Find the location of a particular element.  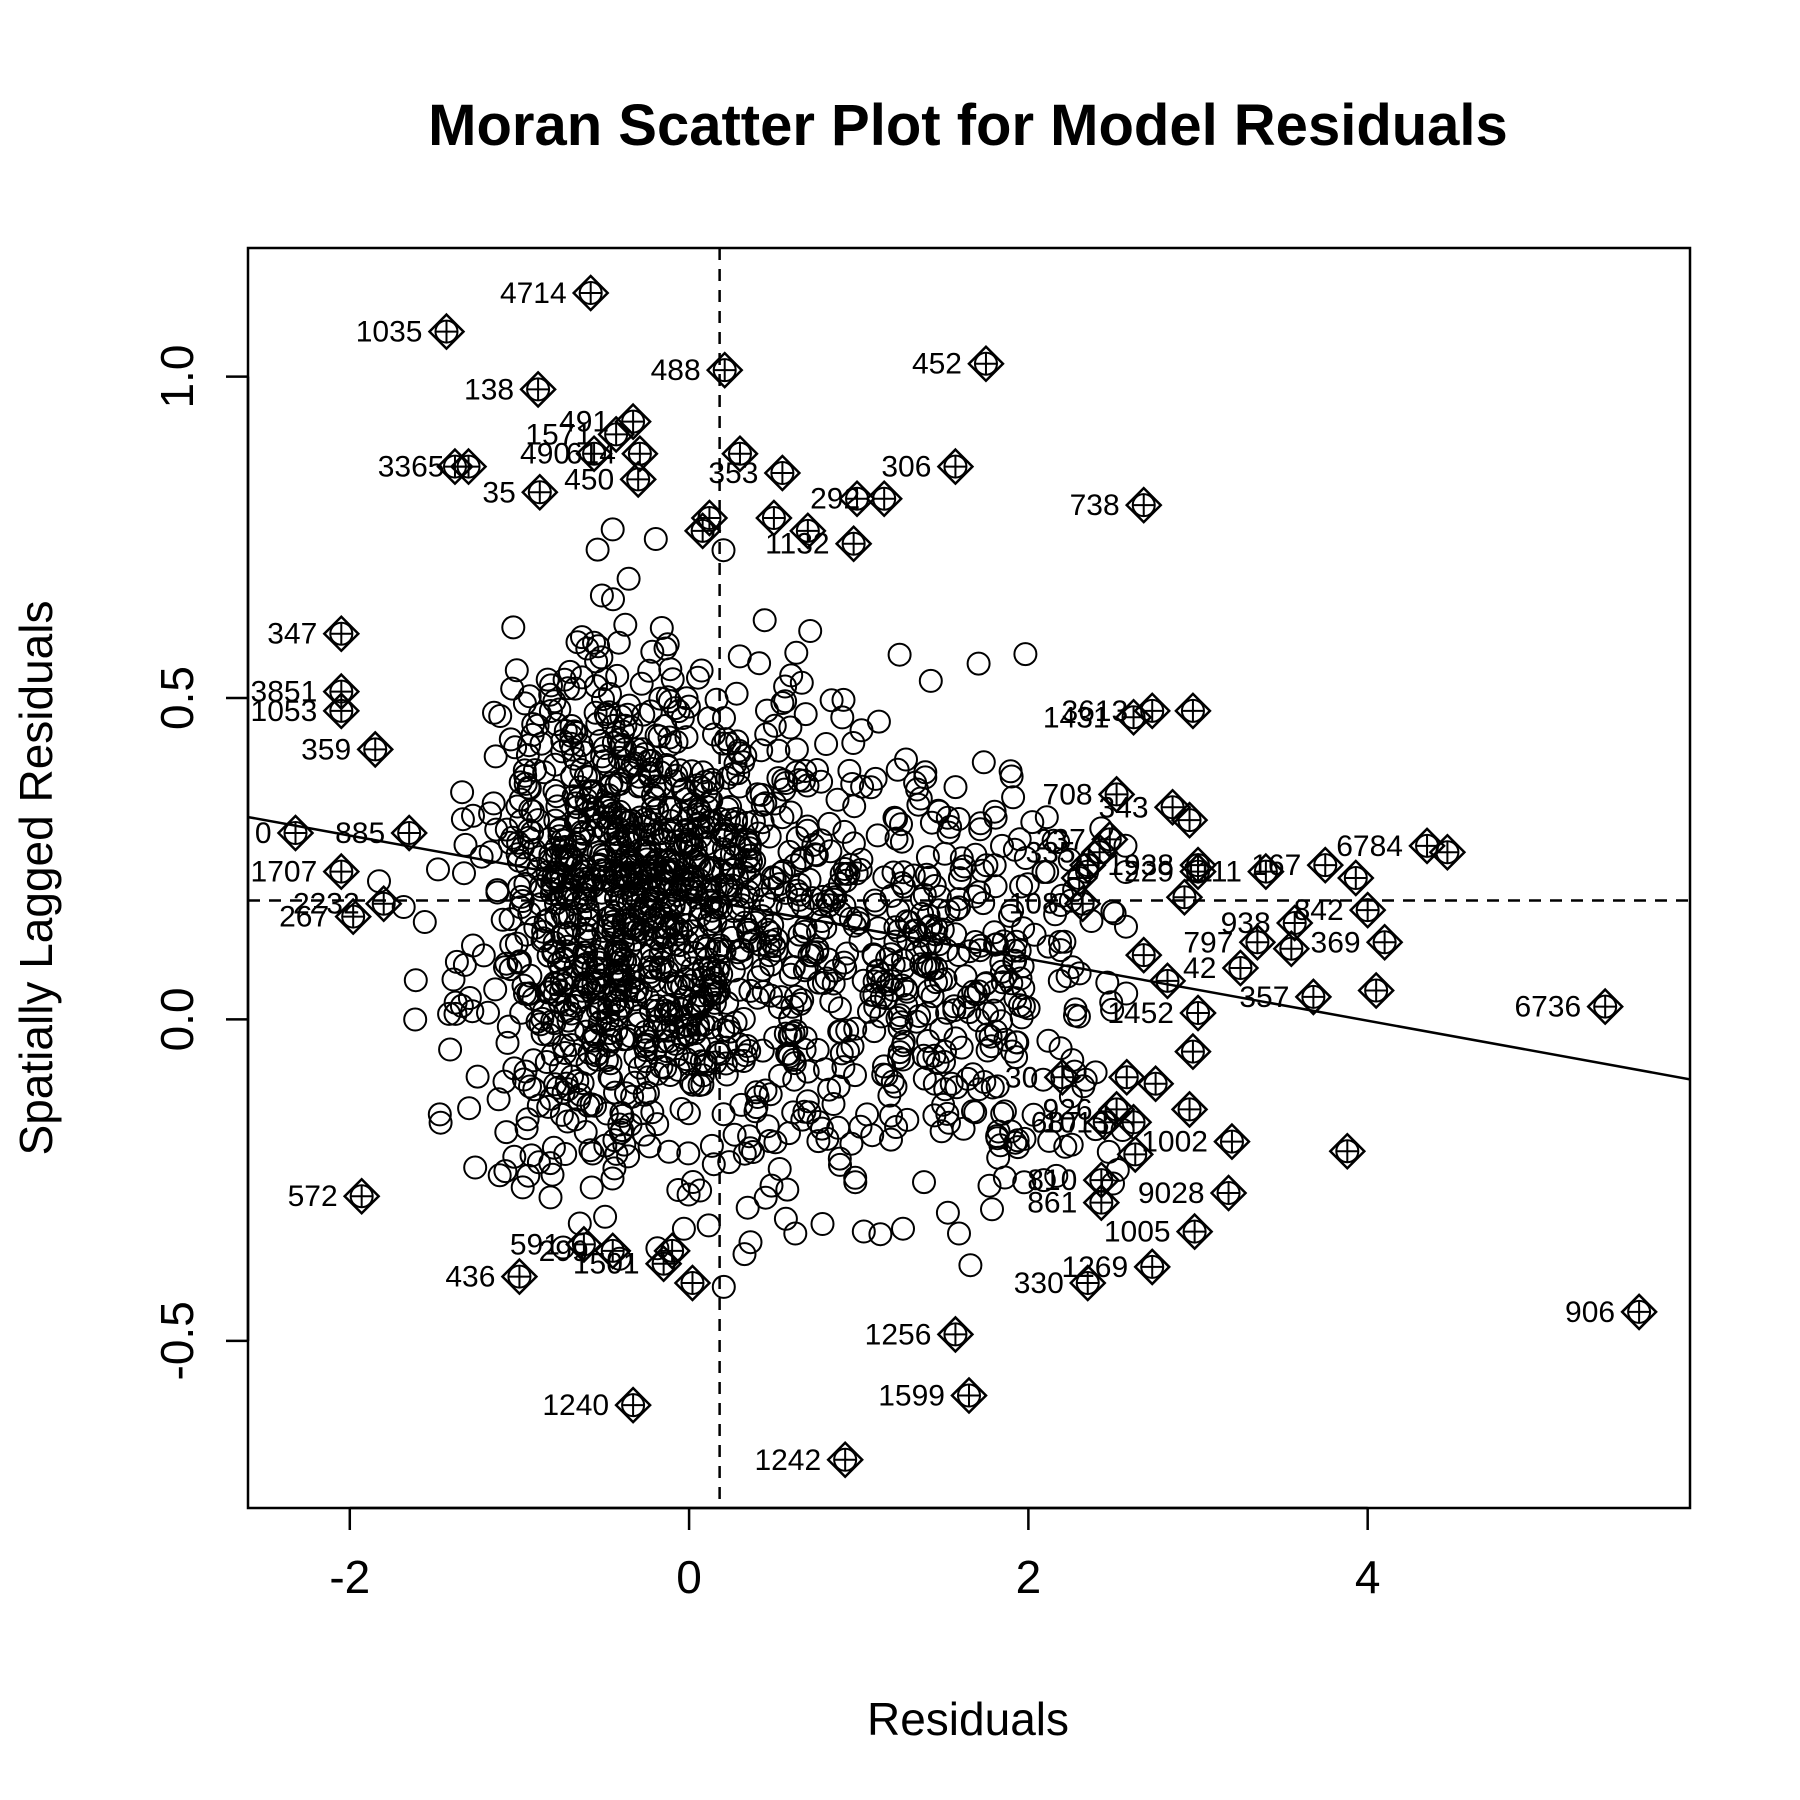

point-label: 2232 is located at coordinates (326, 904).